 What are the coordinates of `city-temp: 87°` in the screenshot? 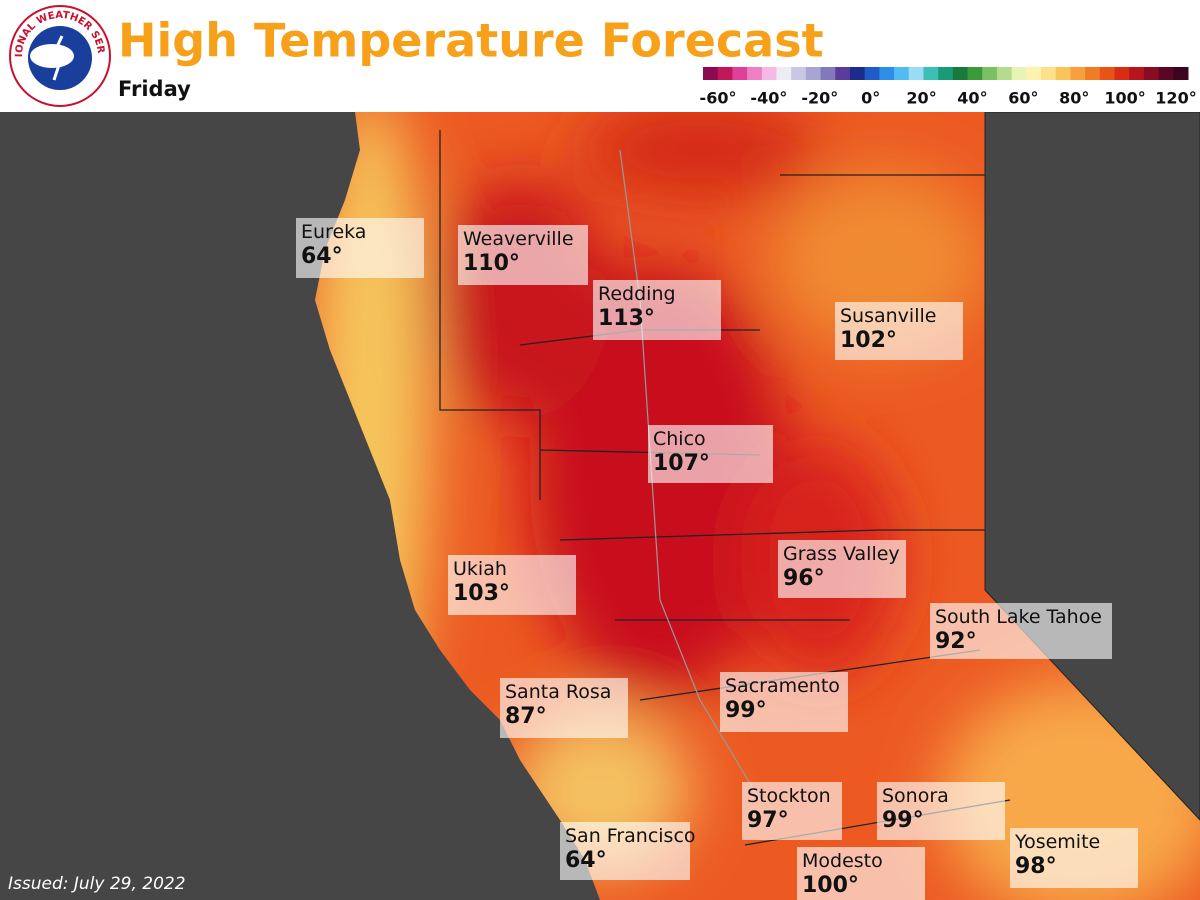 It's located at (526, 716).